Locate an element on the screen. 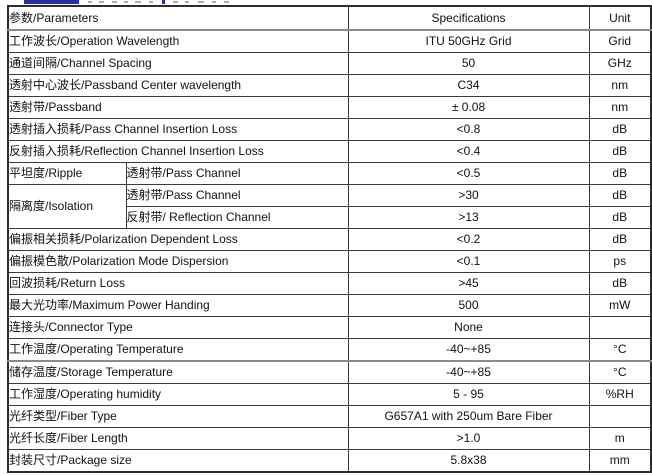 This screenshot has width=652, height=475. param-cell: 工作湿度/Operating humidity is located at coordinates (178, 394).